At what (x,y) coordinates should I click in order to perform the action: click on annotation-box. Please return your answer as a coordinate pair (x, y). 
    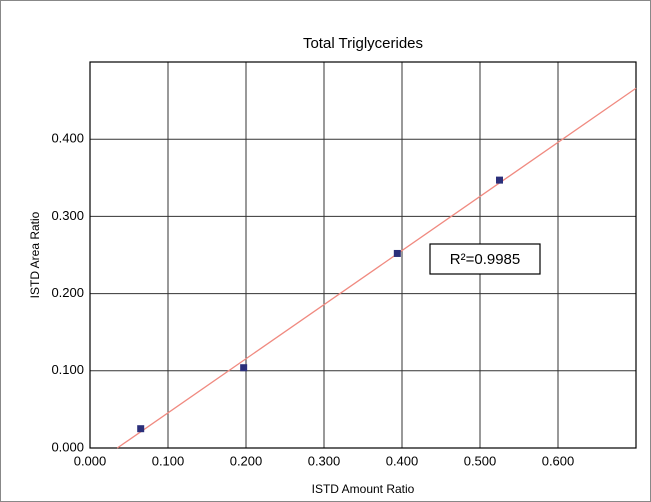
    Looking at the image, I should click on (485, 259).